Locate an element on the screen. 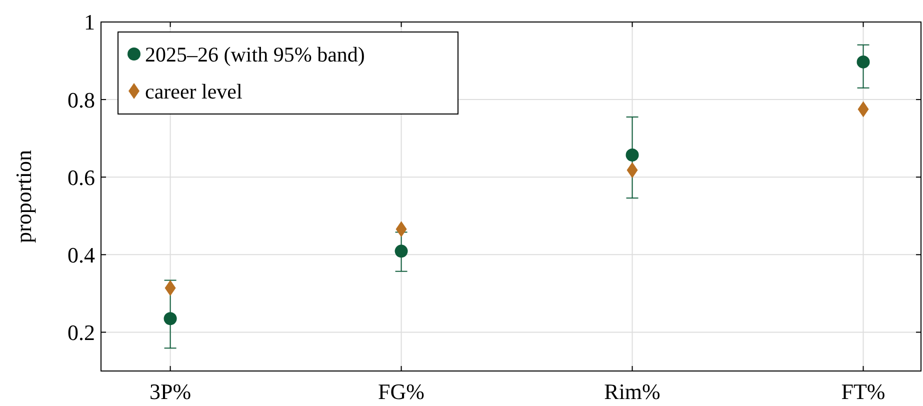 Image resolution: width=923 pixels, height=406 pixels. y-tick-label: 1 is located at coordinates (89, 22).